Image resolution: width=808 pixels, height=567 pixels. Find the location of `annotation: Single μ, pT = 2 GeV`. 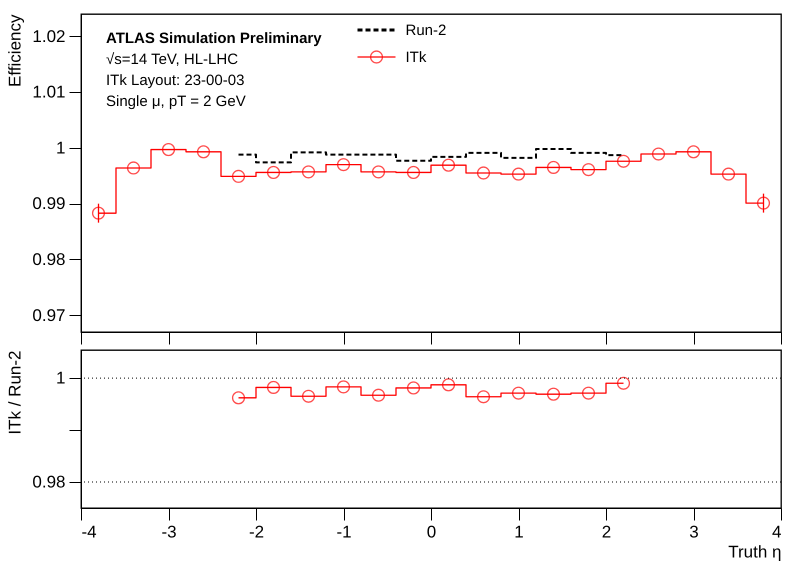

annotation: Single μ, pT = 2 GeV is located at coordinates (176, 101).